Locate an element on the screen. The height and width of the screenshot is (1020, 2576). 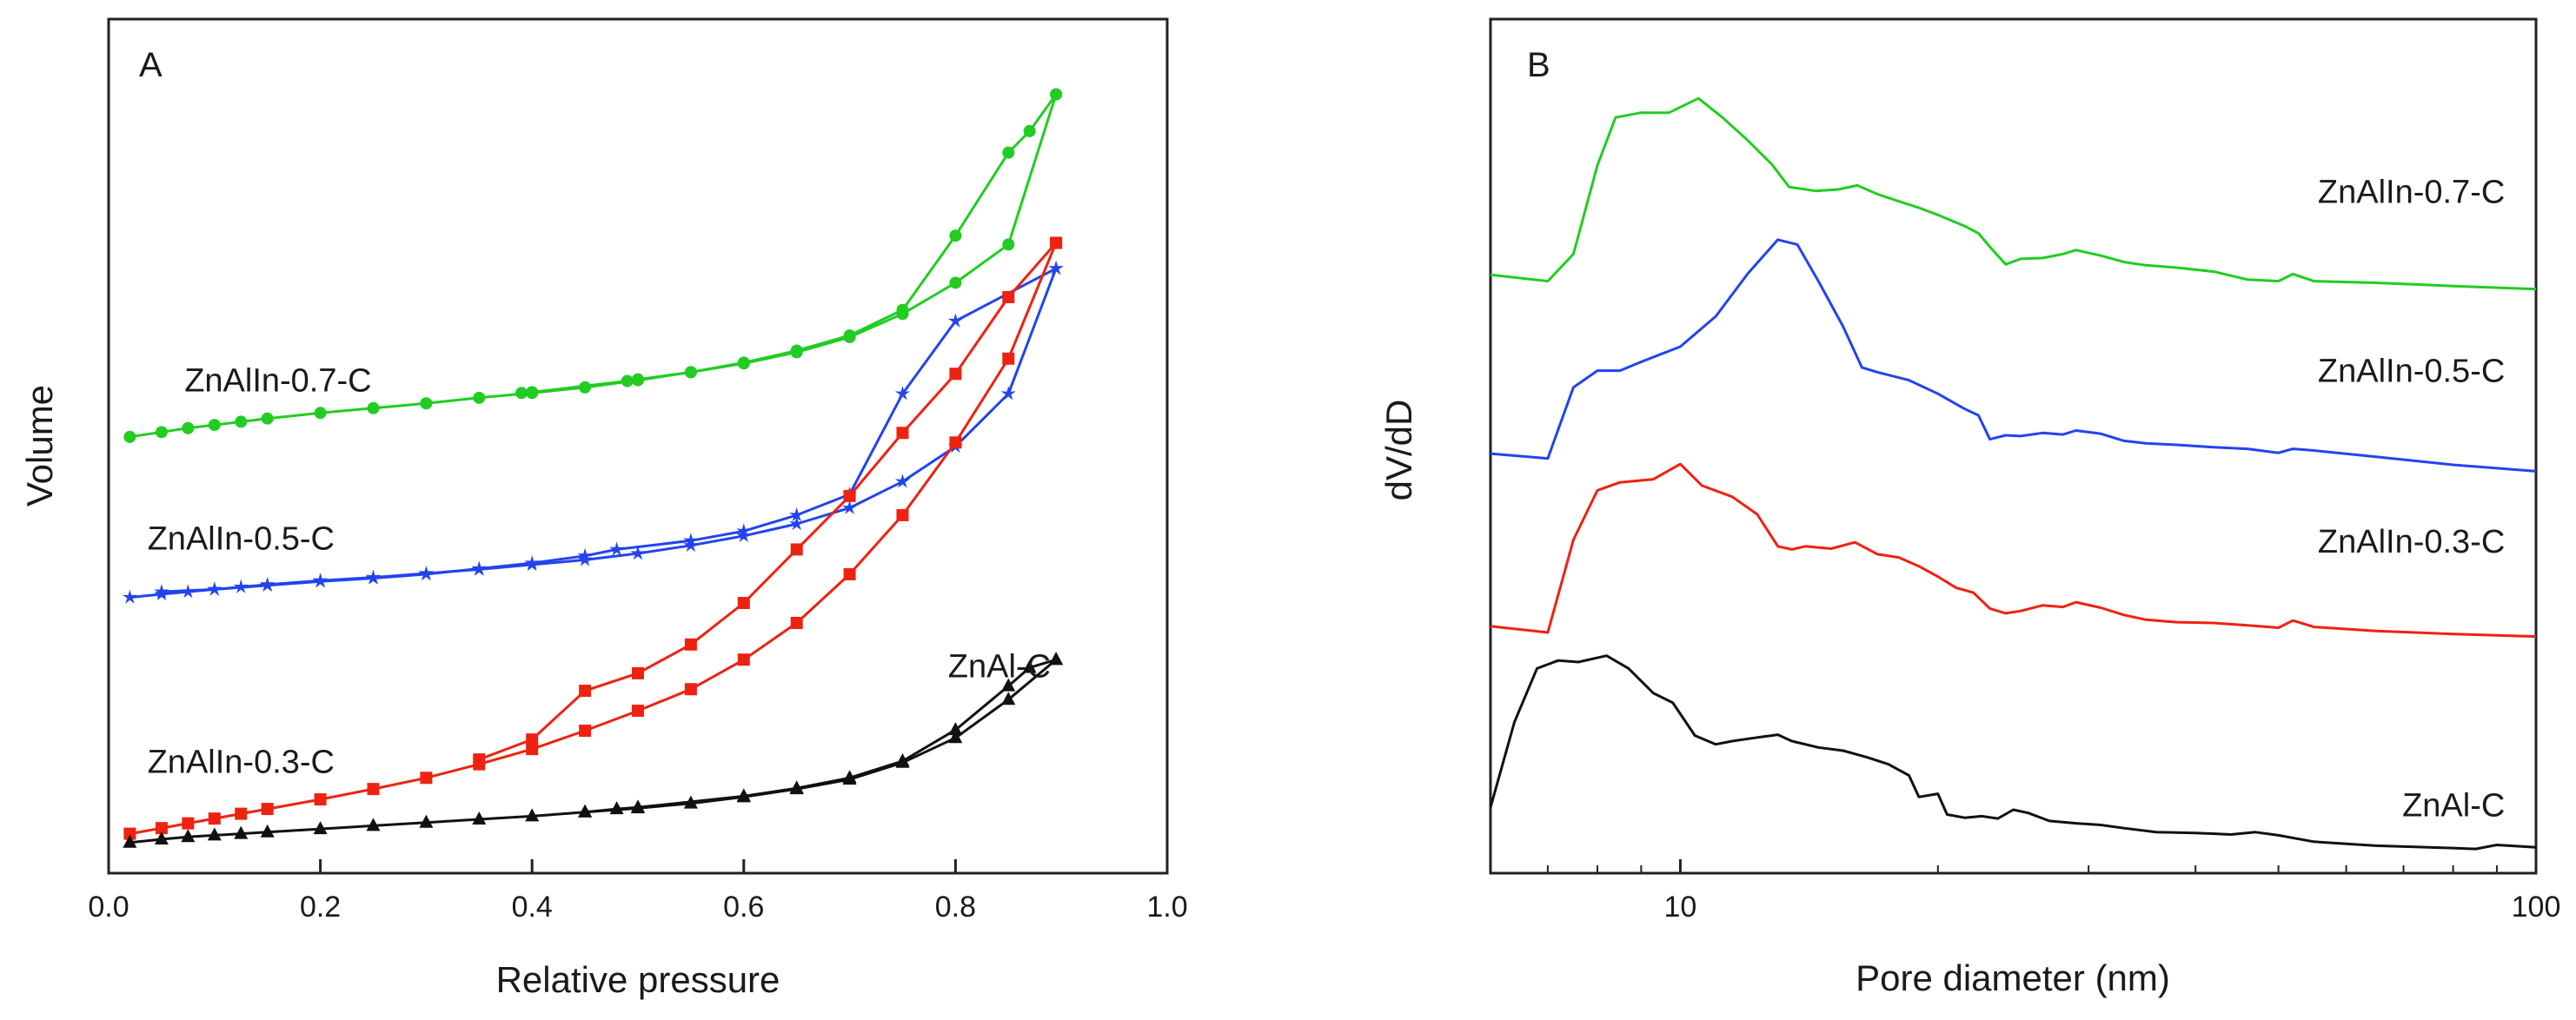
panel-b-x-ticks: 10 100 is located at coordinates (2053, 891).